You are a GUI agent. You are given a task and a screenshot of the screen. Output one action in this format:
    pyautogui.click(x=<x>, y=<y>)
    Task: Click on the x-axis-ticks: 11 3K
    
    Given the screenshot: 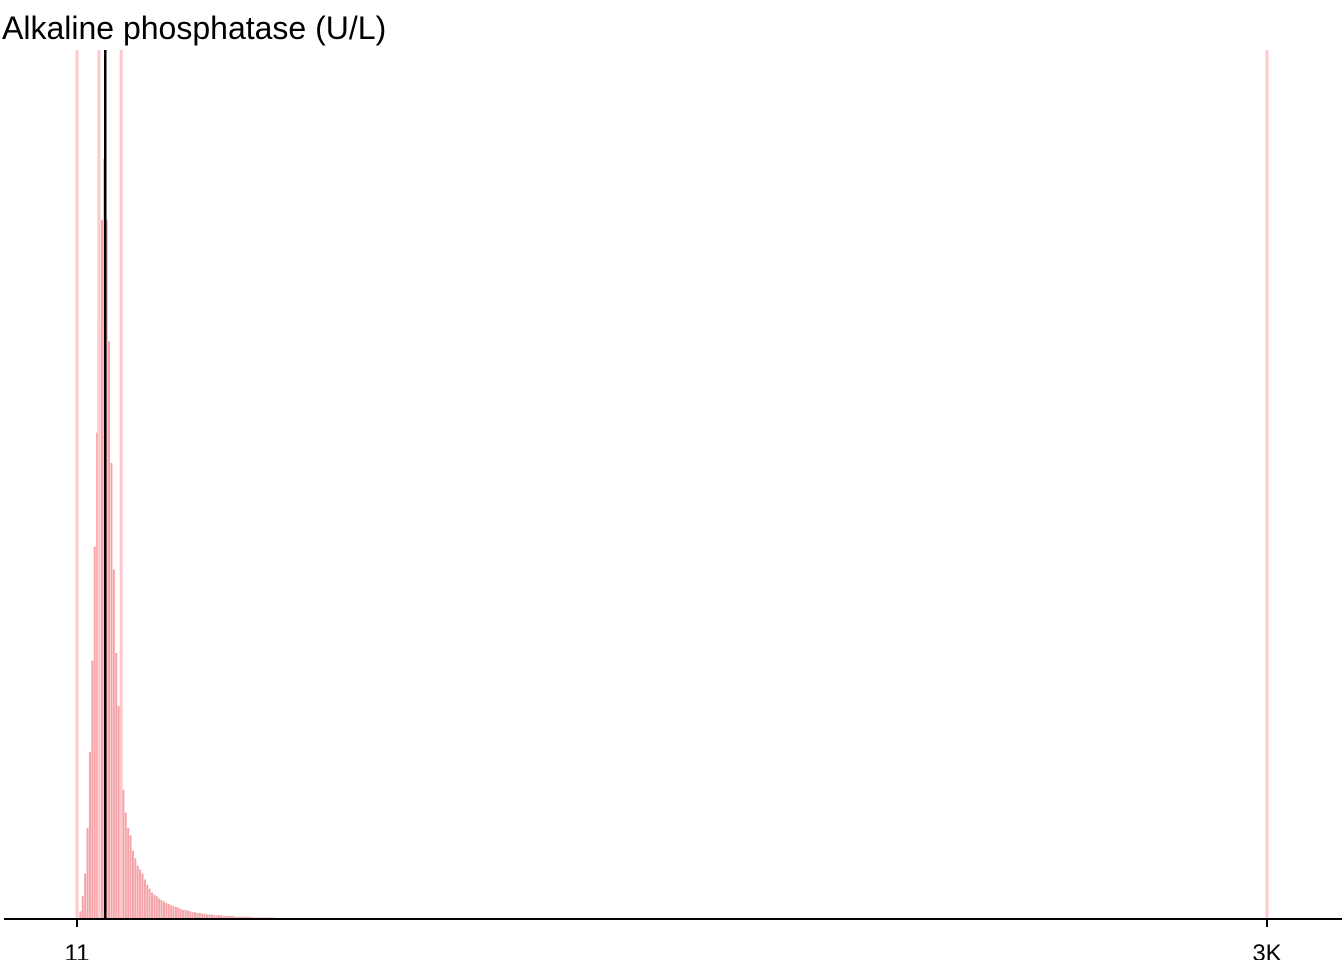 What is the action you would take?
    pyautogui.click(x=673, y=939)
    